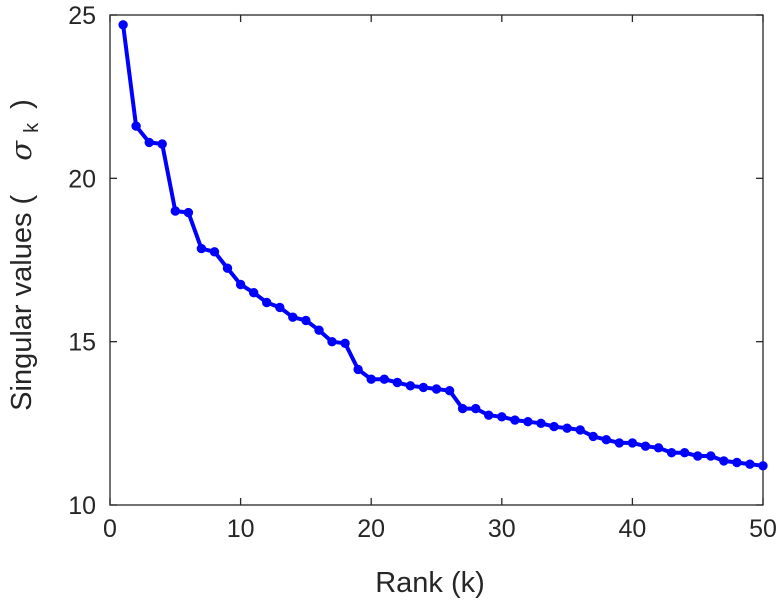  I want to click on x-tick-labels: 0 10 20 30 40 50, so click(440, 529).